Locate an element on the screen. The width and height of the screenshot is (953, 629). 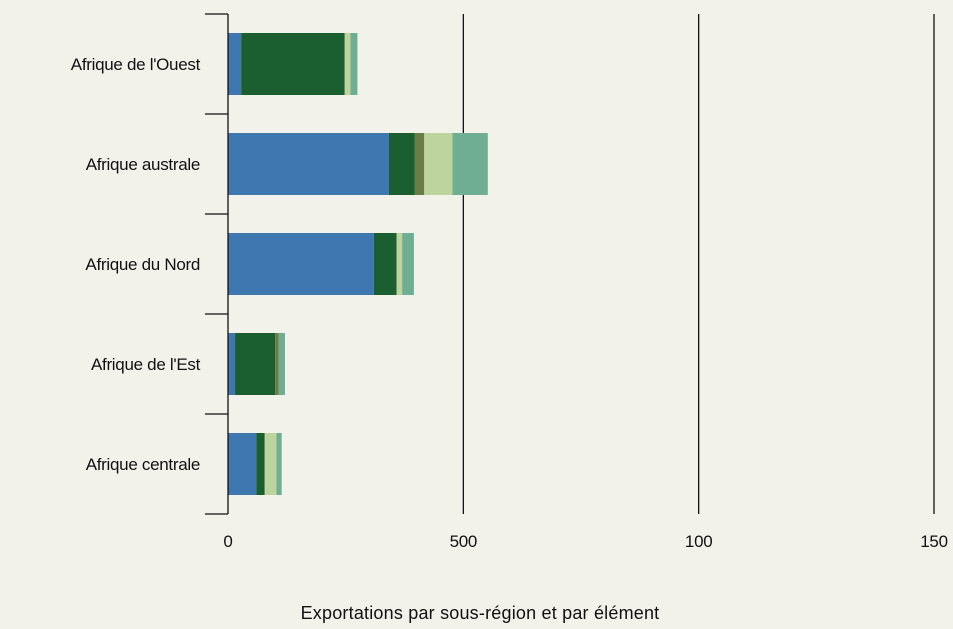
y-tick-label: Afrique centrale is located at coordinates (143, 464).